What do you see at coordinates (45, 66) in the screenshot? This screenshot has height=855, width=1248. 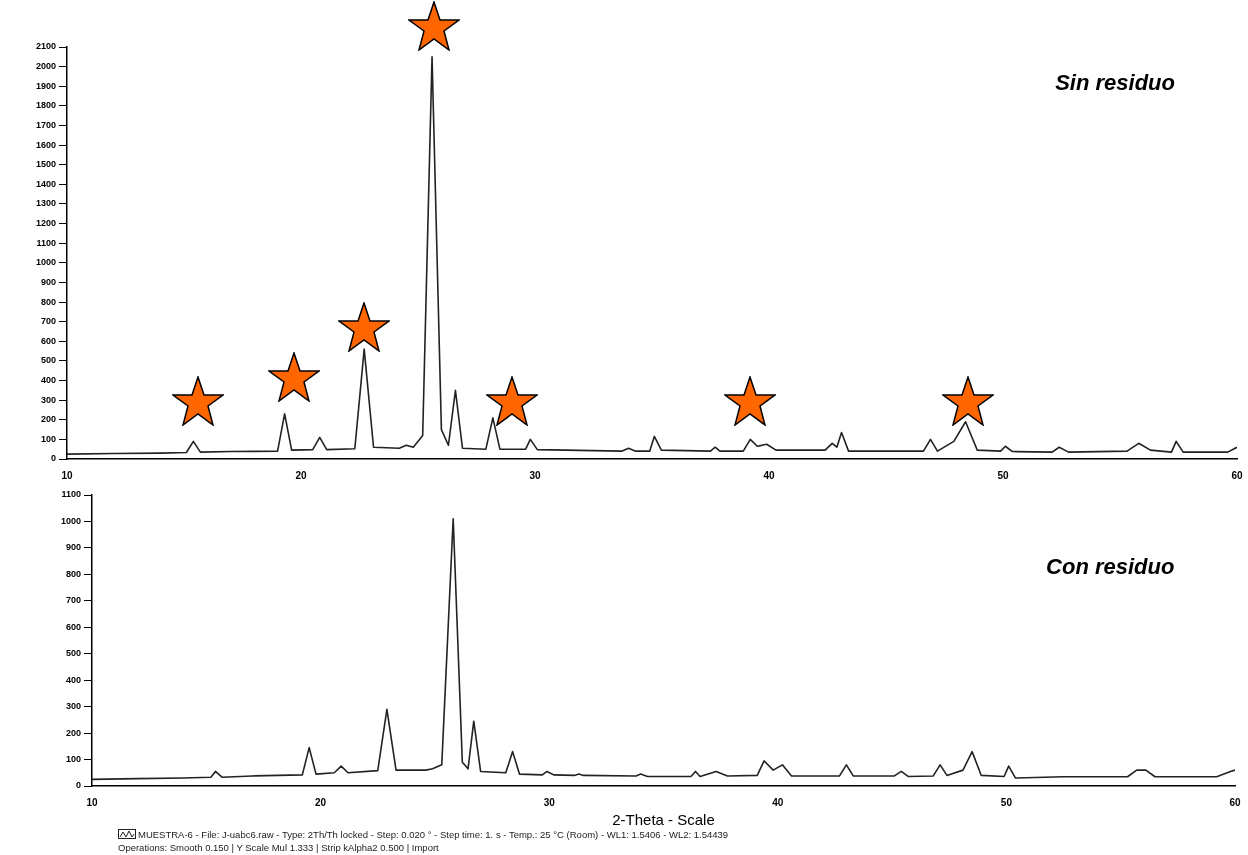 I see `y-tick-label: 2000` at bounding box center [45, 66].